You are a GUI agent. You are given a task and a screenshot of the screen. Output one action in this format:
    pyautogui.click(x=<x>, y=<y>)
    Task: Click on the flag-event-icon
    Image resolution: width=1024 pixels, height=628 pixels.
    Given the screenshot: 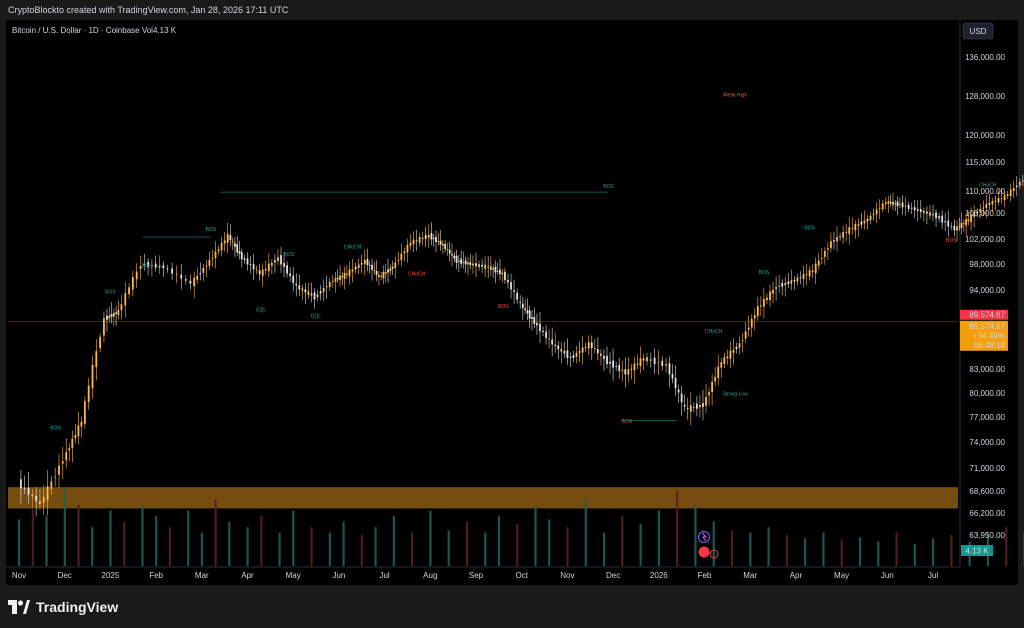 What is the action you would take?
    pyautogui.click(x=704, y=552)
    